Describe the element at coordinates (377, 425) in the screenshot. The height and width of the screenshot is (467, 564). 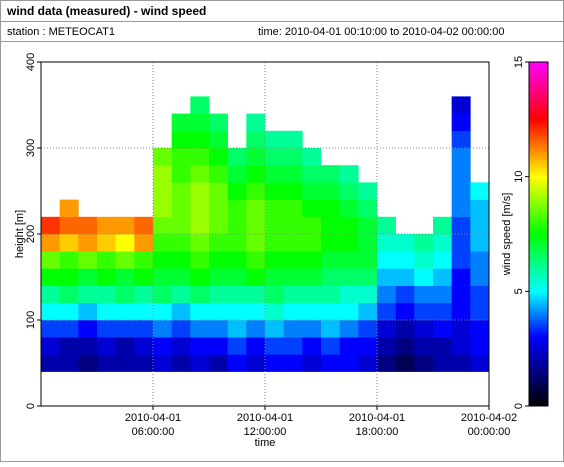
I see `x-tick-label: 2010-04-01 18:00:00` at that location.